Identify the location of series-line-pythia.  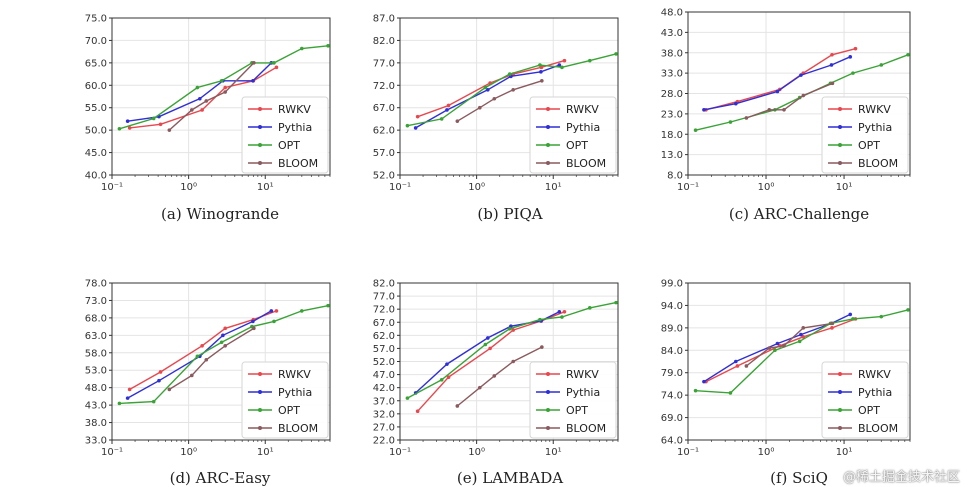
(487, 96).